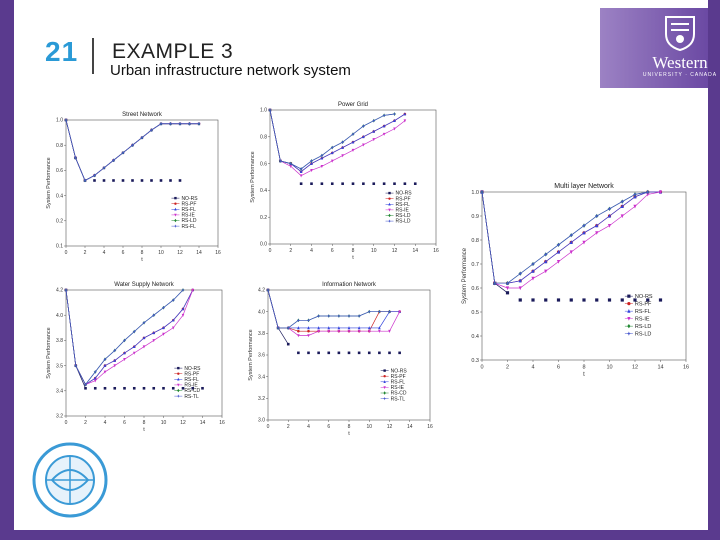 The height and width of the screenshot is (540, 720). What do you see at coordinates (59, 146) in the screenshot?
I see `y-tick-label: 0.8` at bounding box center [59, 146].